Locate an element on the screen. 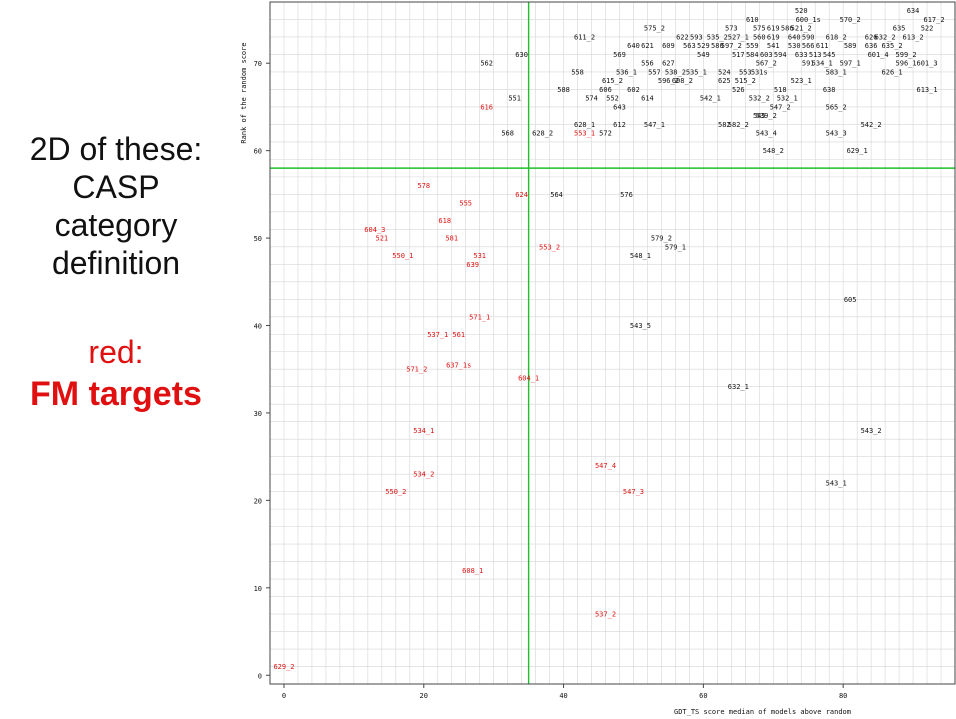  target-label: 558 is located at coordinates (577, 72).